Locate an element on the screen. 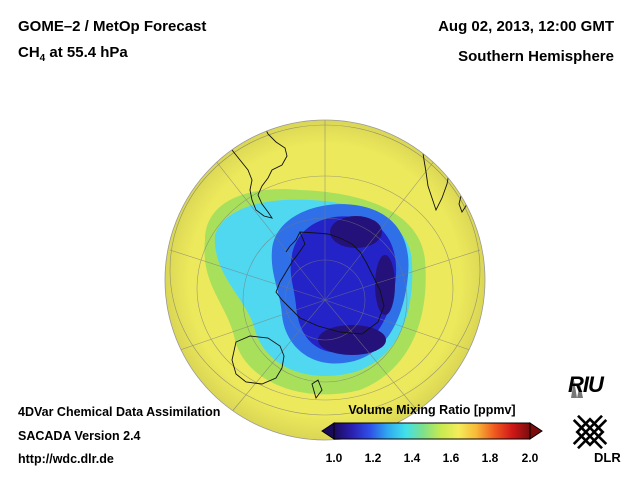 The image size is (640, 480). dlr-logo-icon is located at coordinates (590, 432).